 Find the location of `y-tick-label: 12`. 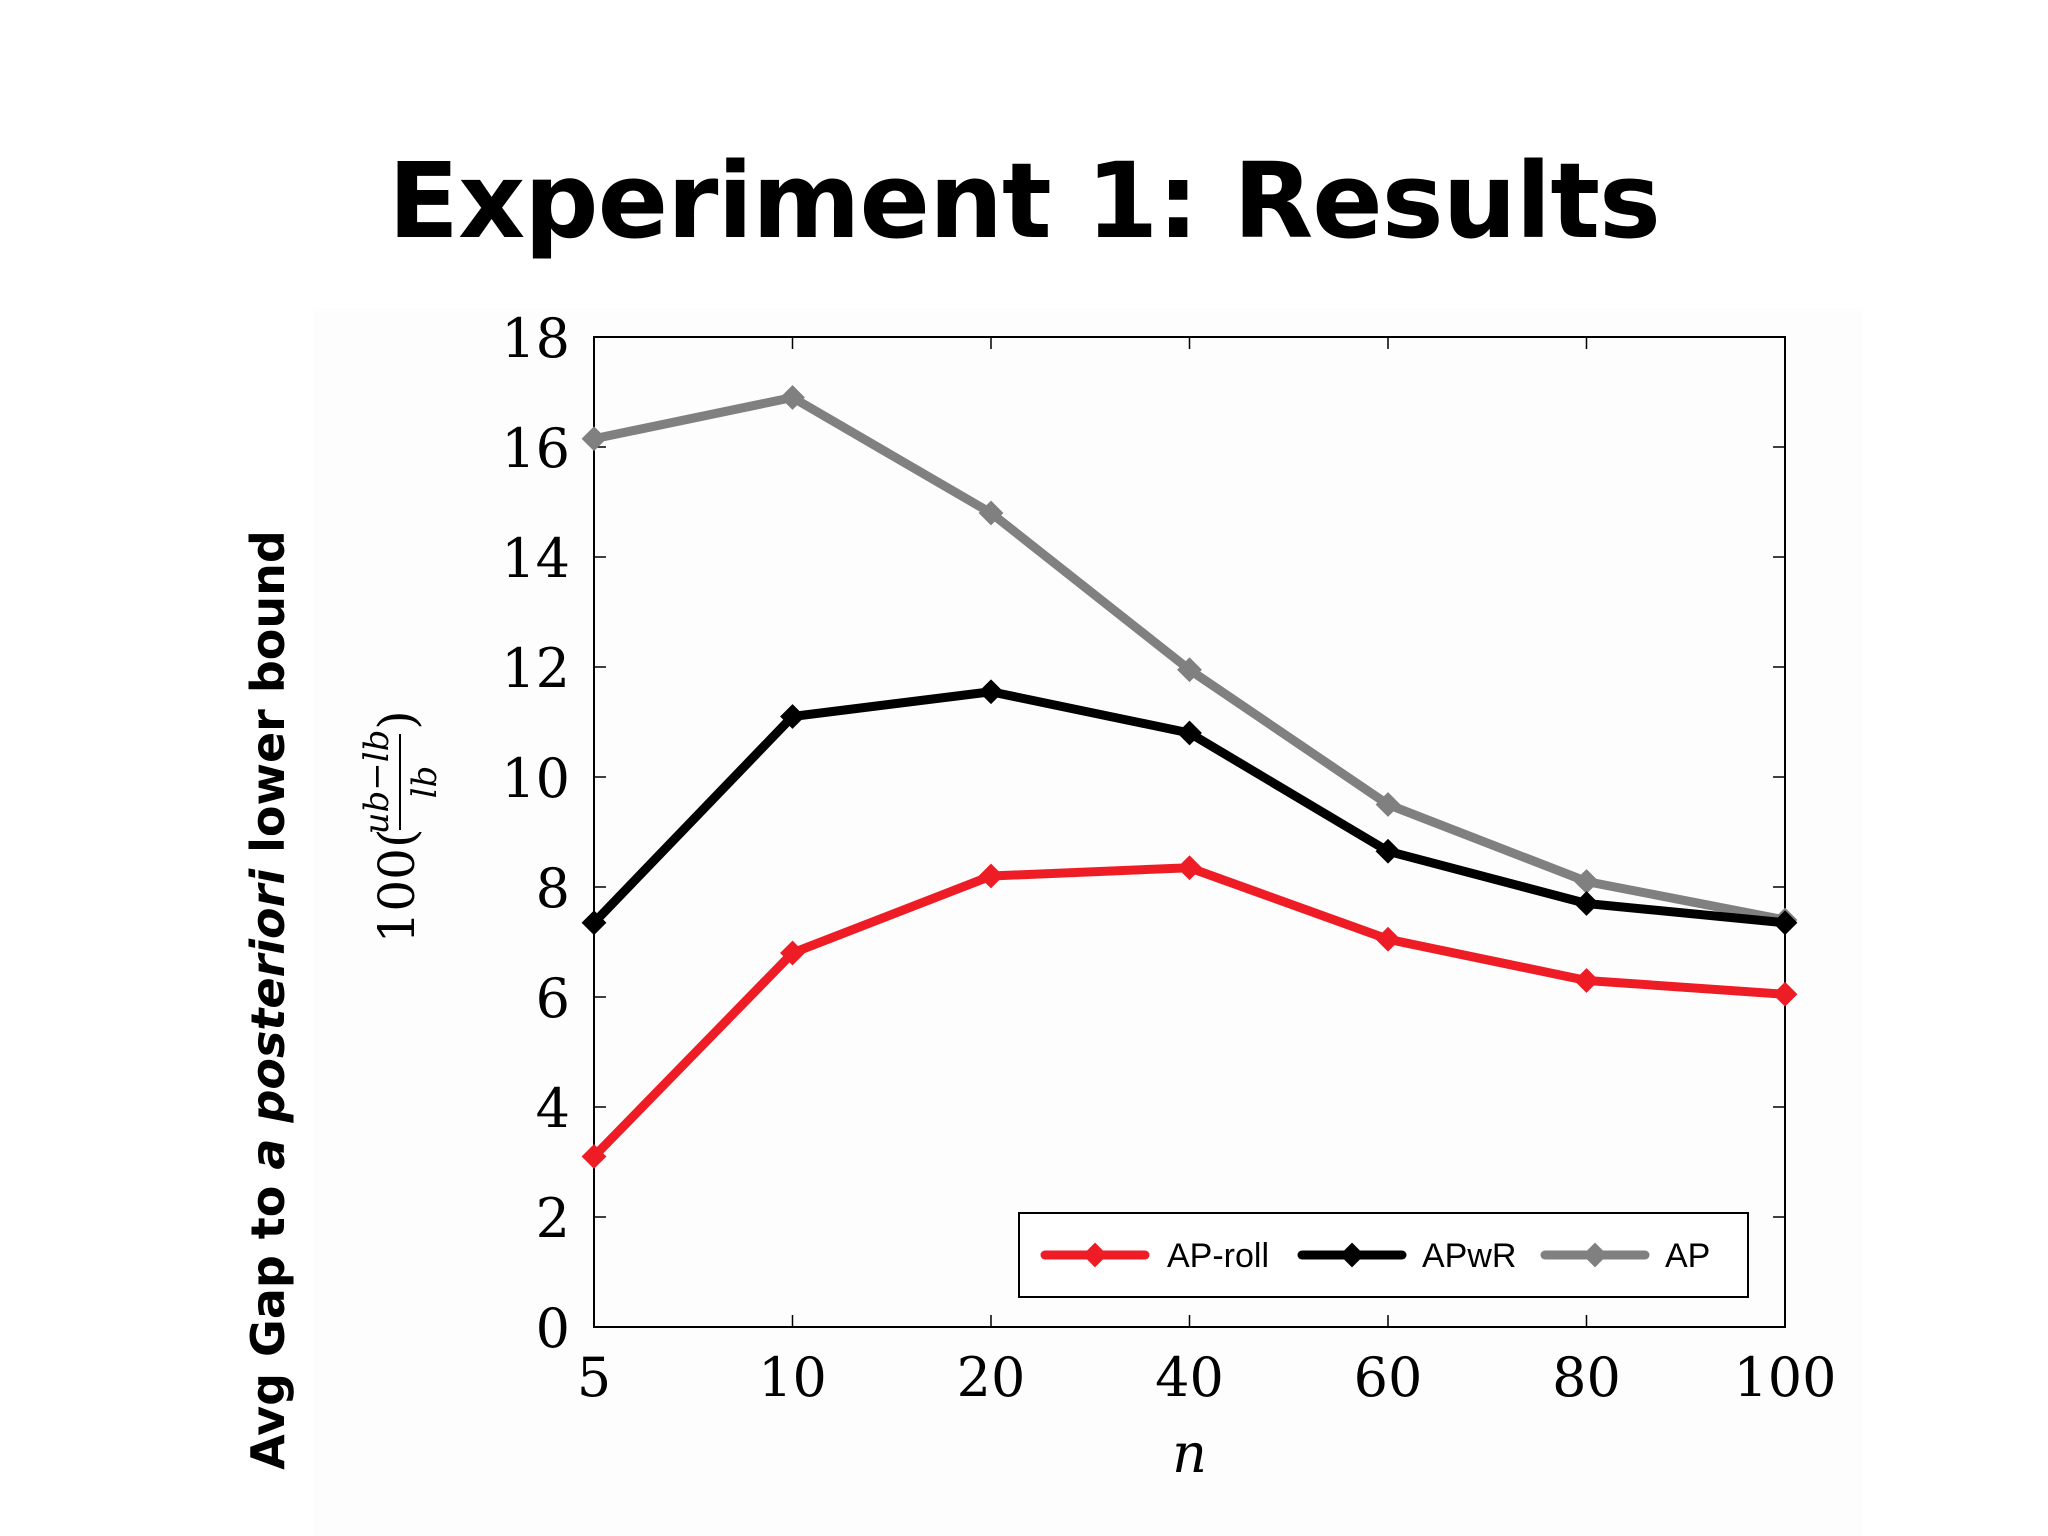

y-tick-label: 12 is located at coordinates (535, 668).